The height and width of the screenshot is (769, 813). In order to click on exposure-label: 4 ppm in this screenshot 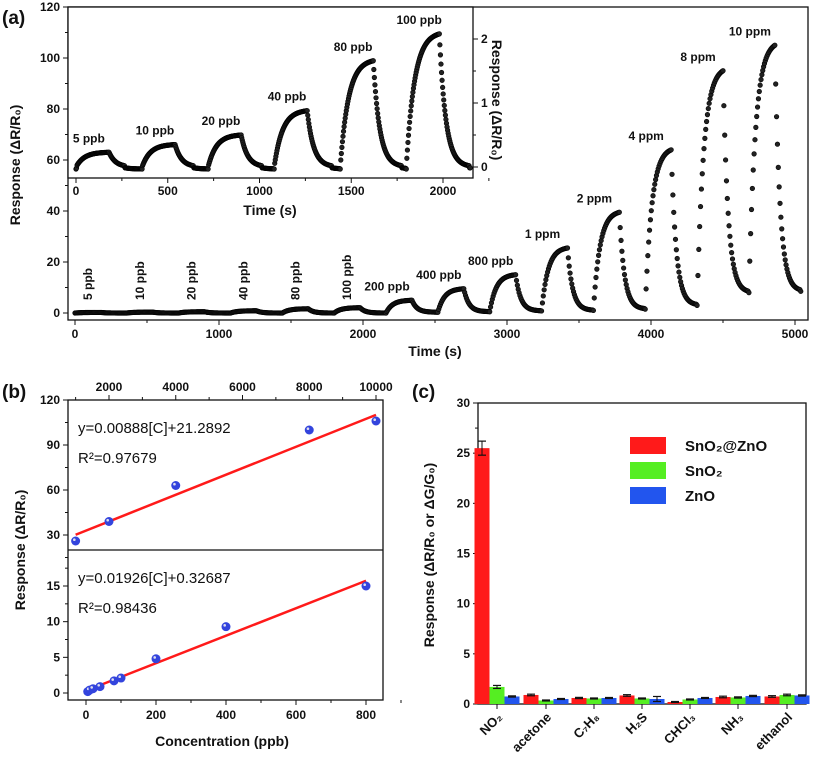, I will do `click(646, 136)`.